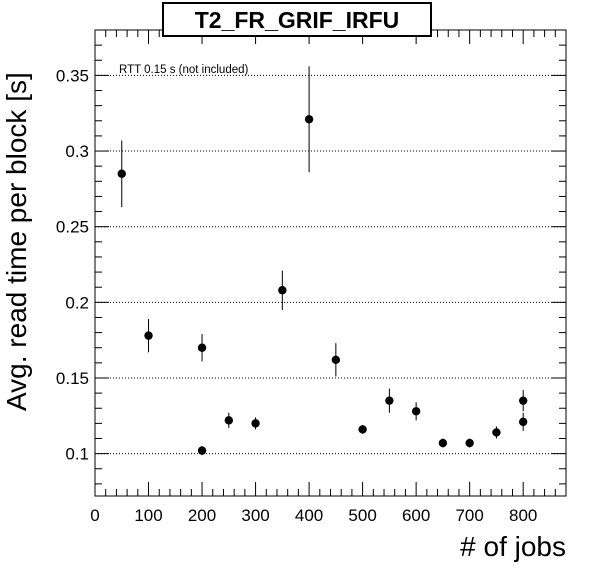 This screenshot has height=572, width=596. Describe the element at coordinates (202, 515) in the screenshot. I see `x-tick-label: 200` at that location.